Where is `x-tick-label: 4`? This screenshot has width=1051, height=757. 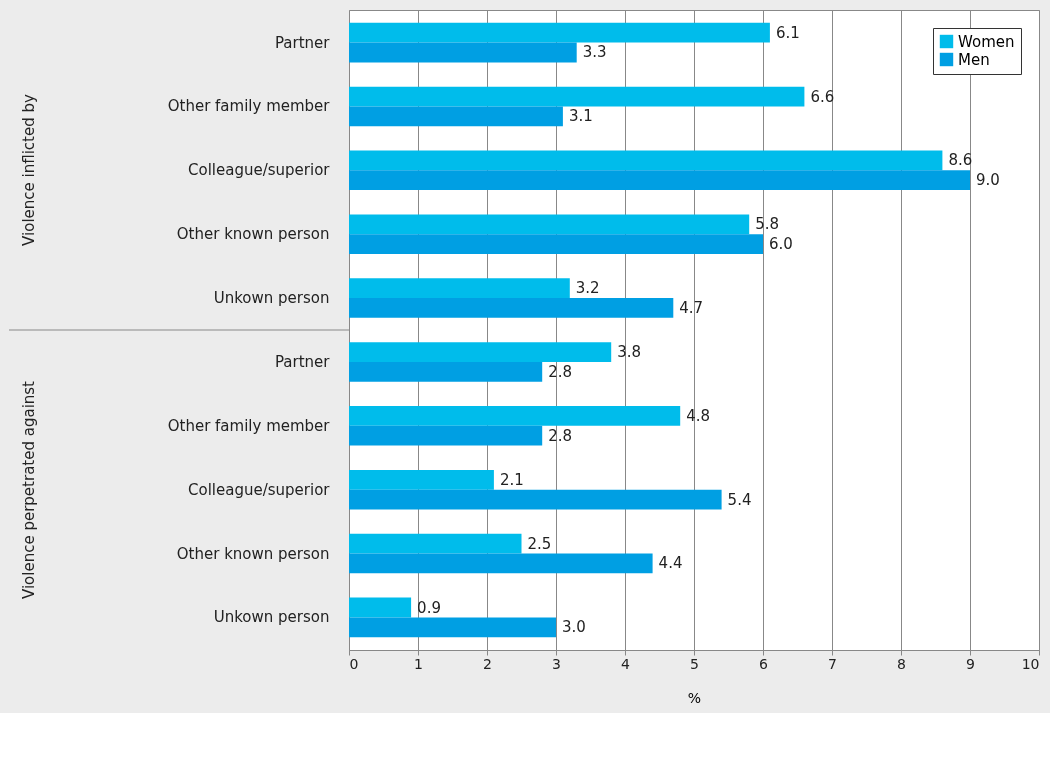
x-tick-label: 4 is located at coordinates (626, 663).